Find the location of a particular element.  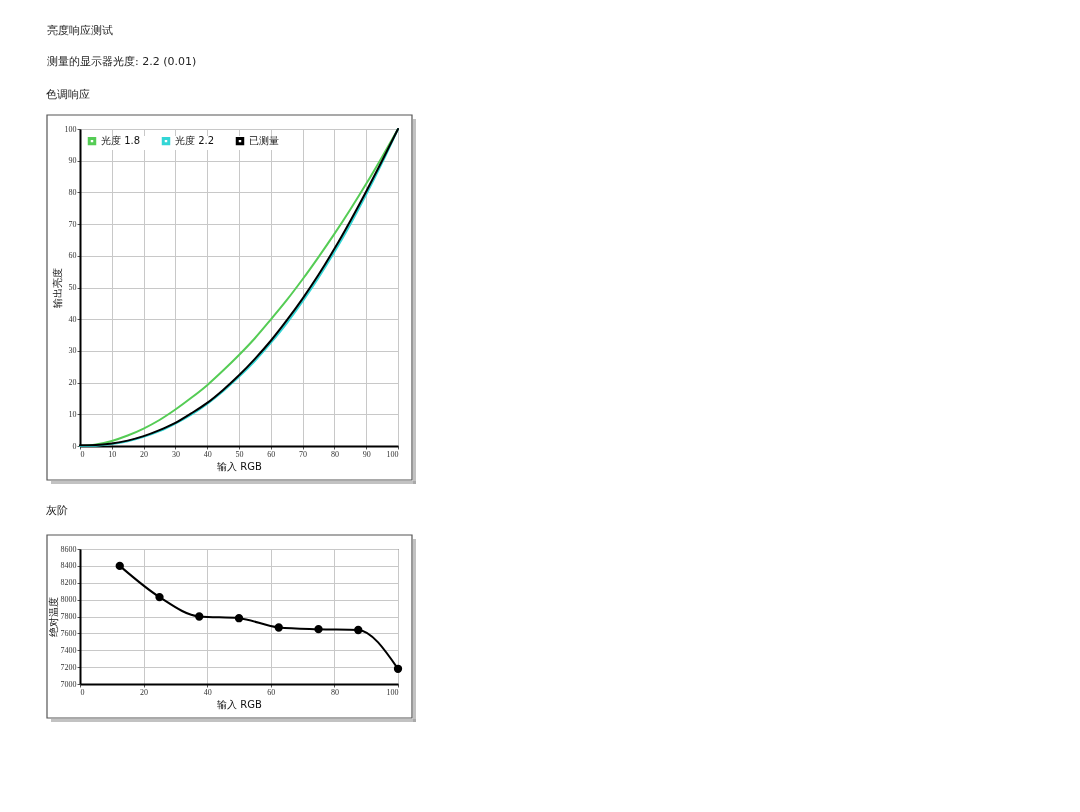

y-tick-label: 8000 is located at coordinates (68, 600).